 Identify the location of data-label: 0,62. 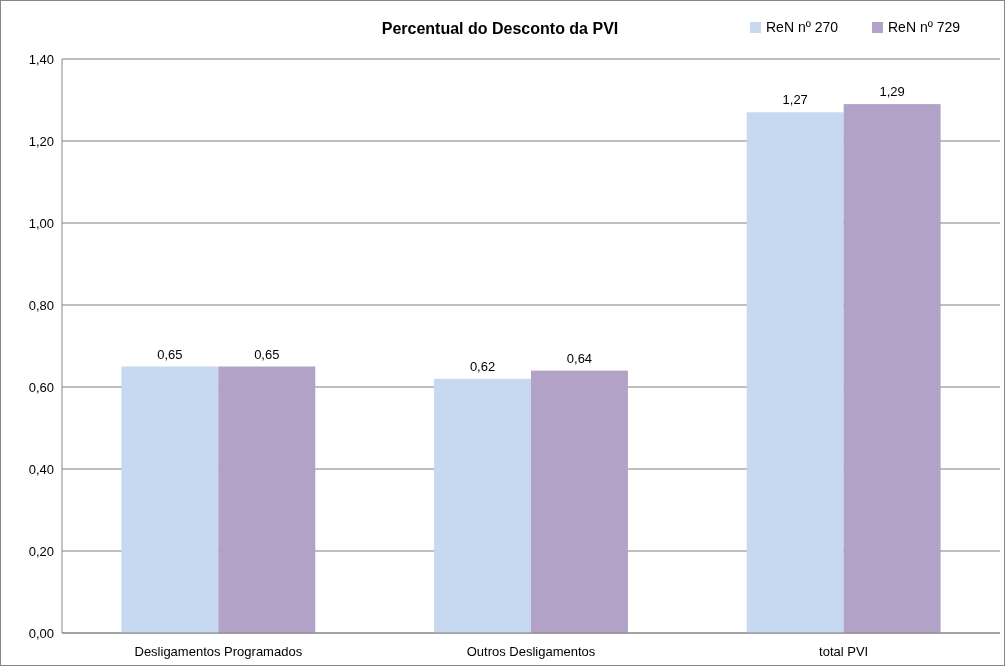
(482, 366).